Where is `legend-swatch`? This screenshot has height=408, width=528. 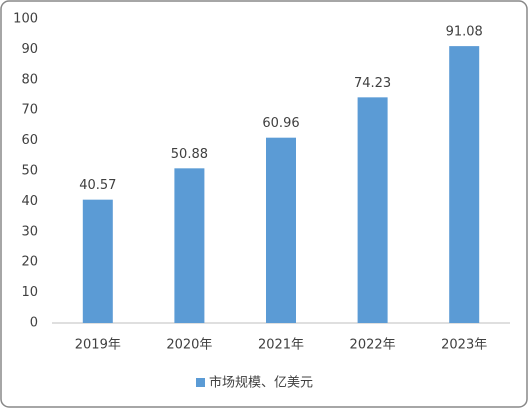
legend-swatch is located at coordinates (200, 382).